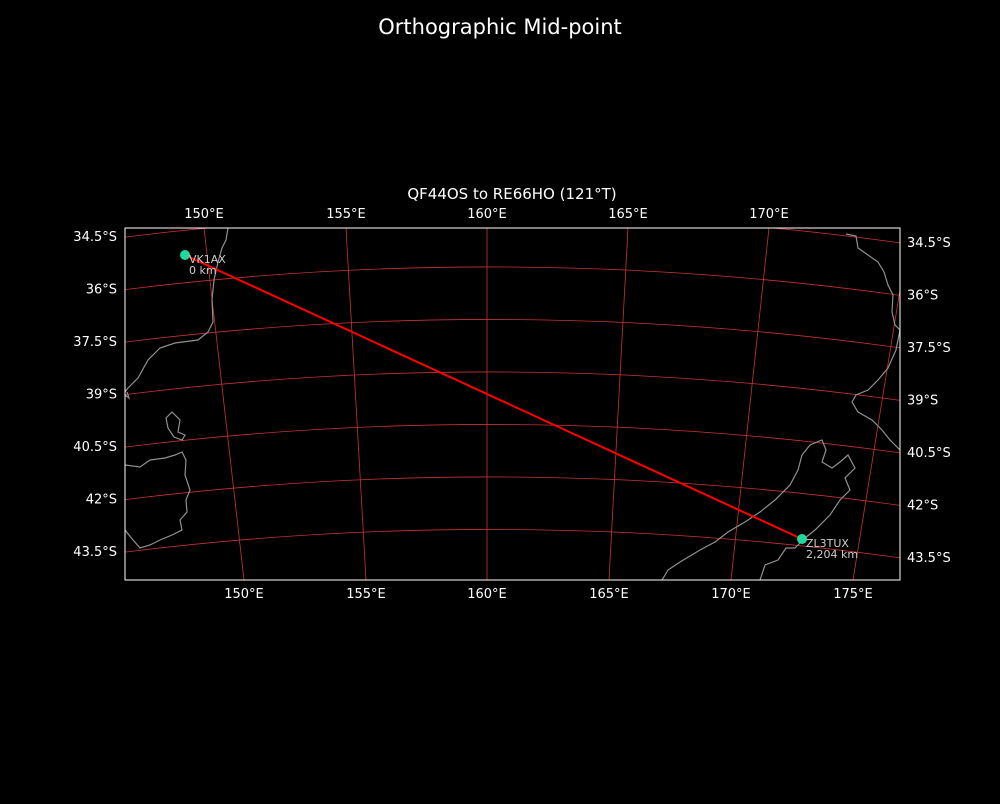  I want to click on lat-label-right: 39°S, so click(922, 401).